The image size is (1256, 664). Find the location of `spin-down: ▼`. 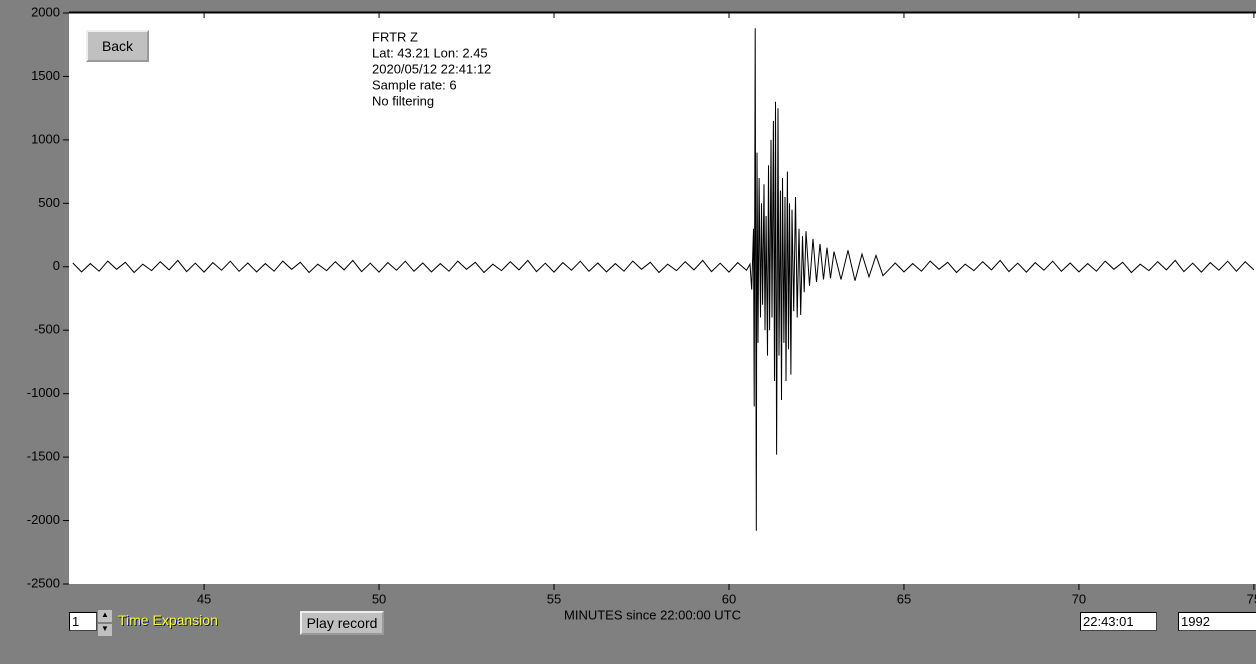

spin-down: ▼ is located at coordinates (105, 630).